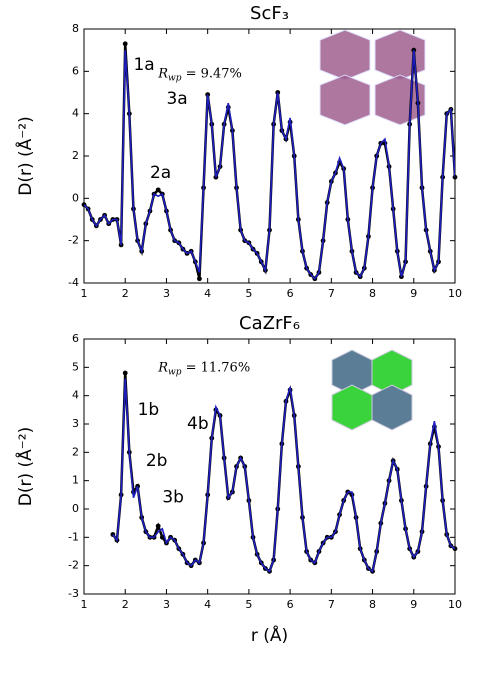 The height and width of the screenshot is (676, 486). I want to click on y-tick-label: -3, so click(73, 593).